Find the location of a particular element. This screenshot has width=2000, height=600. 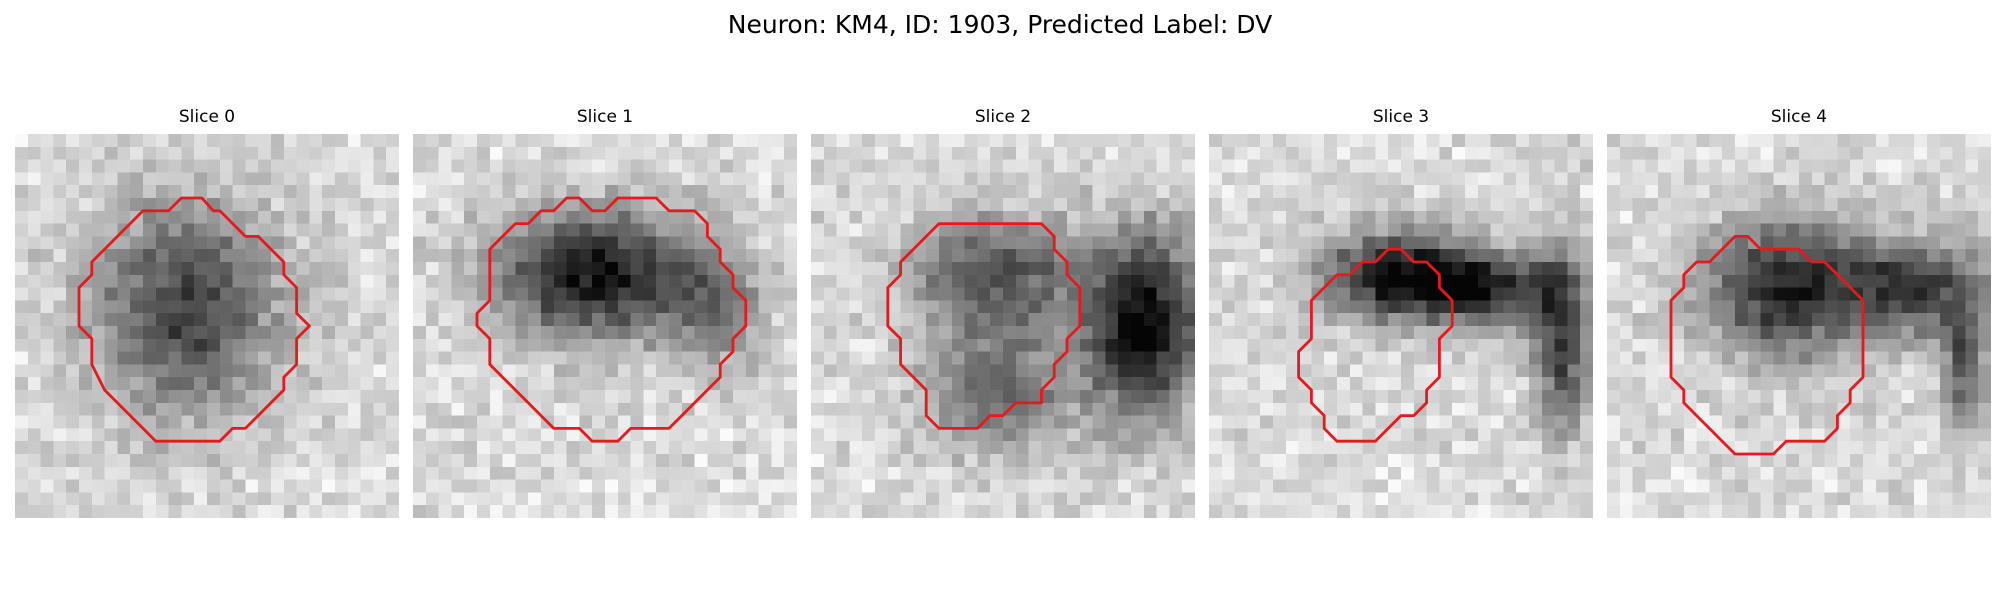

slice-title: Slice 0 is located at coordinates (207, 117).